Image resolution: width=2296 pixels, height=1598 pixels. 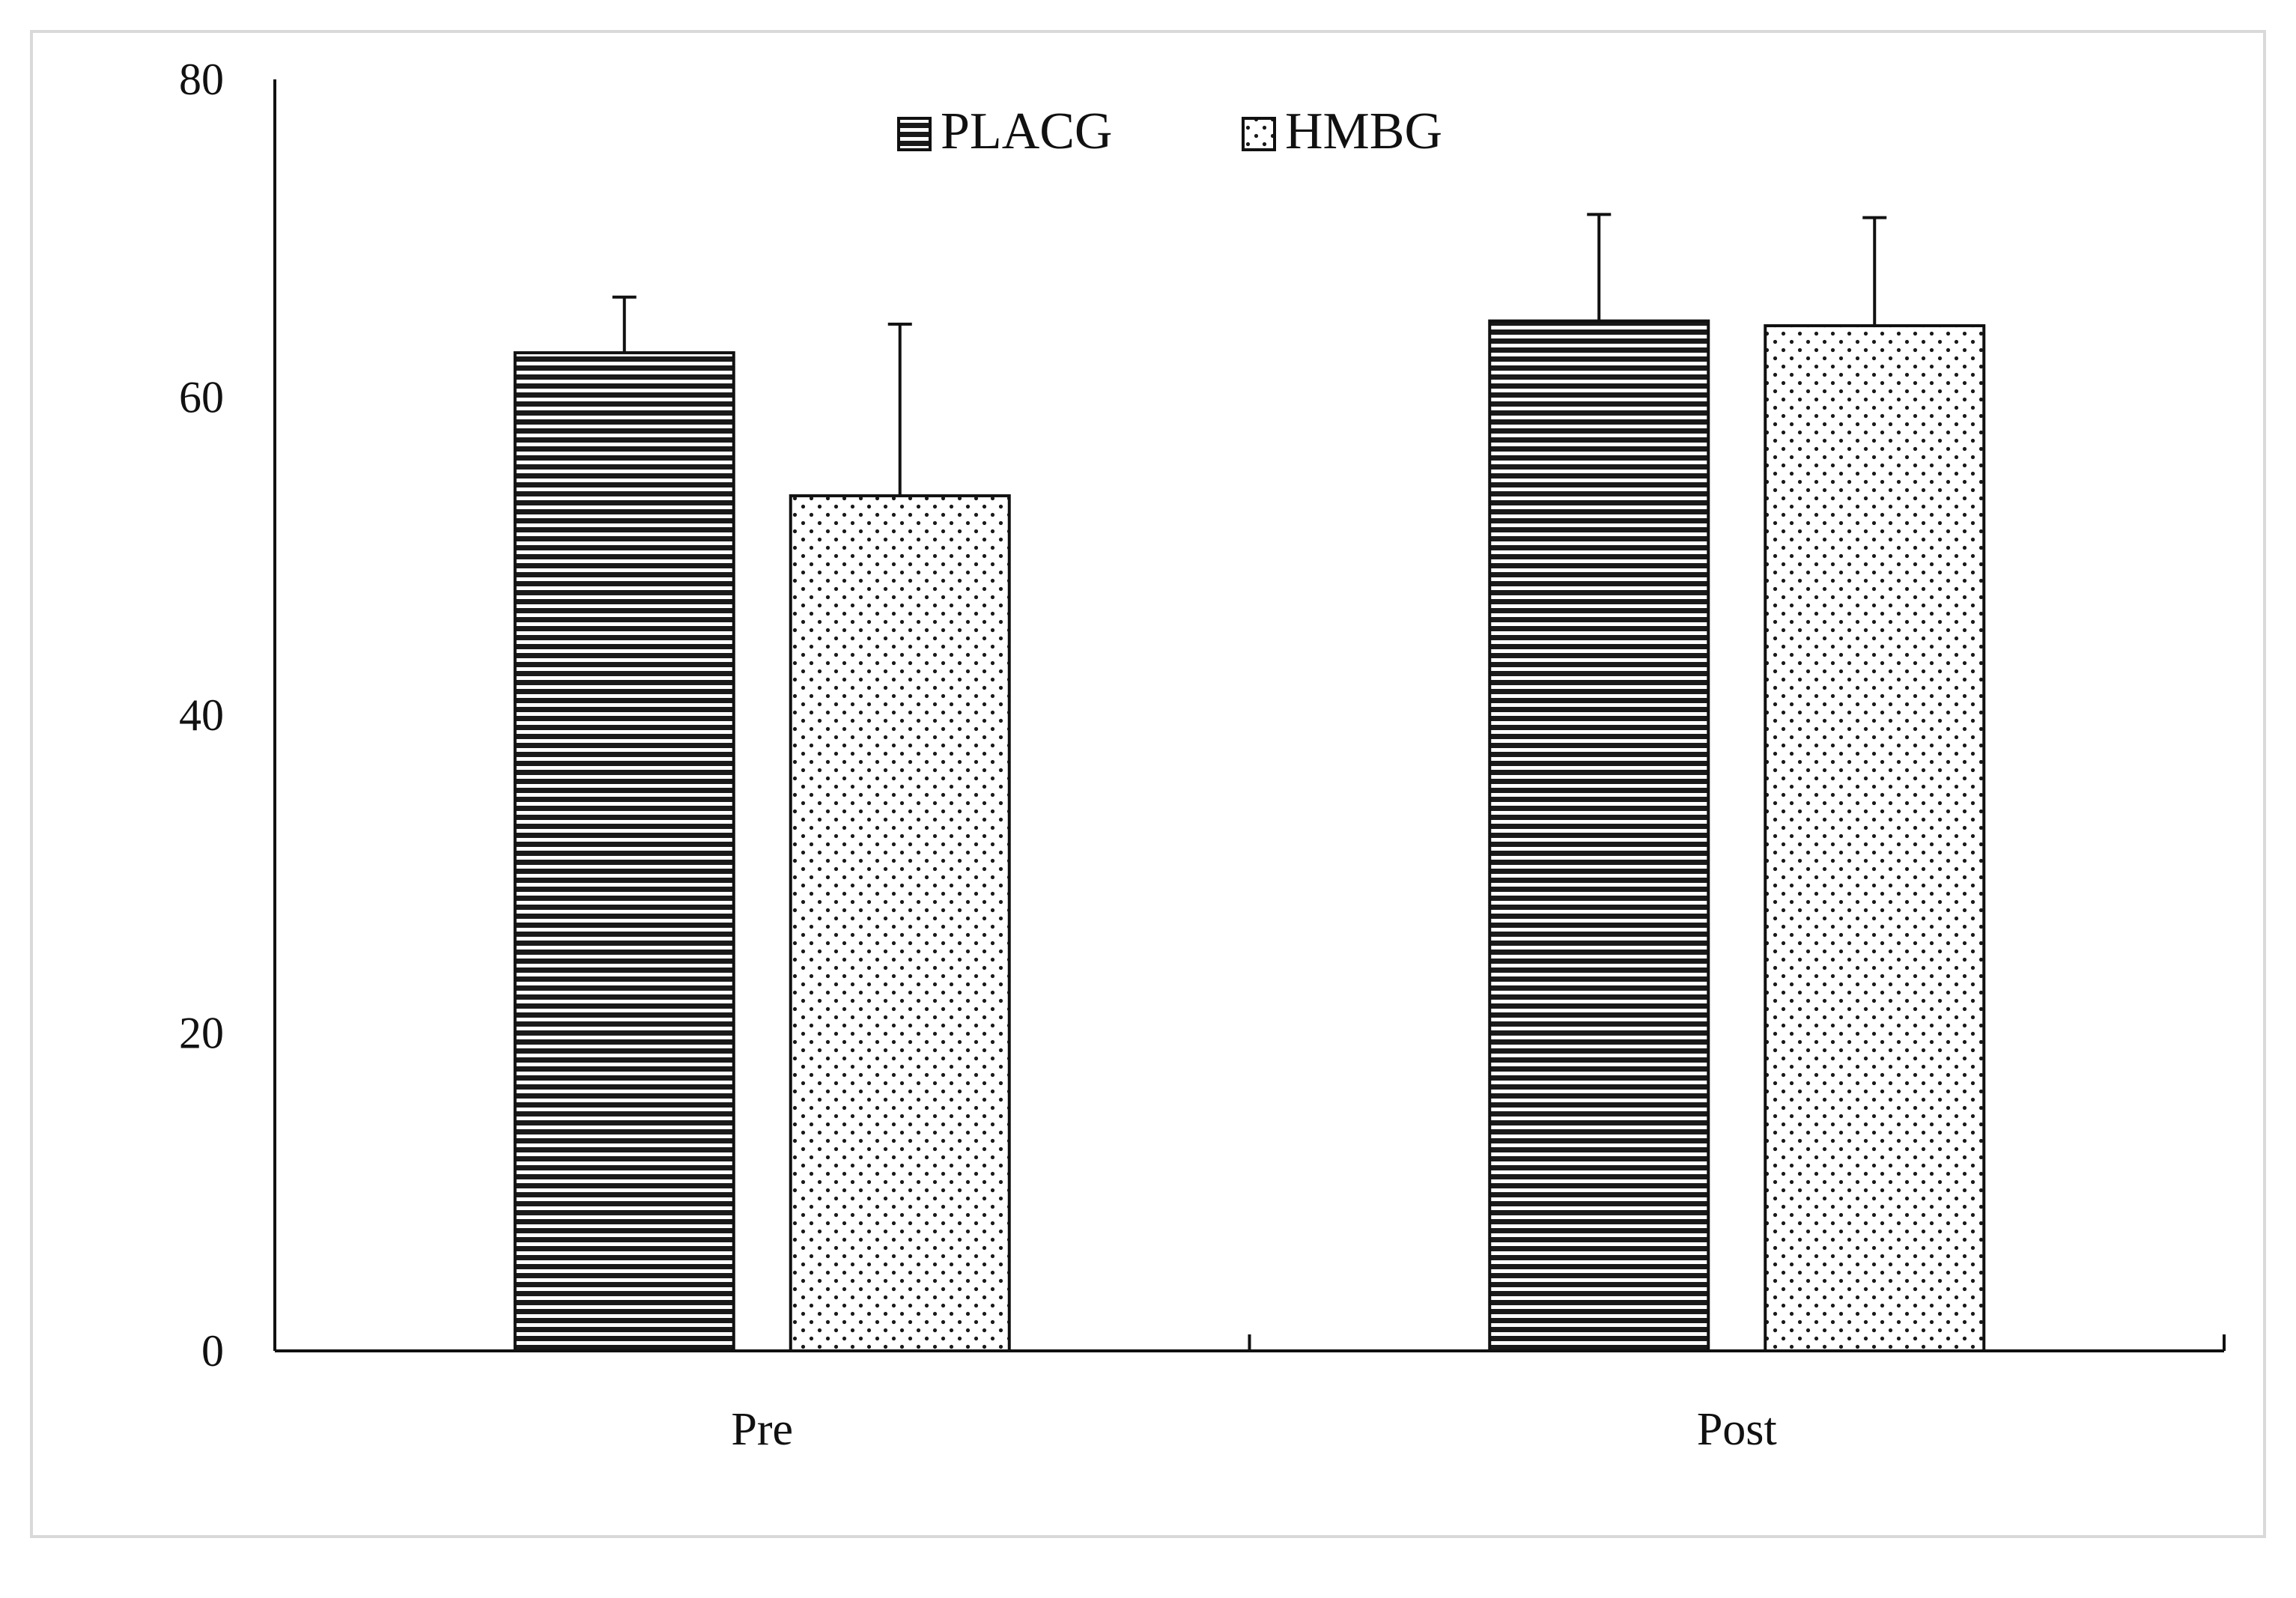 What do you see at coordinates (762, 1430) in the screenshot?
I see `x-category-label: Pre` at bounding box center [762, 1430].